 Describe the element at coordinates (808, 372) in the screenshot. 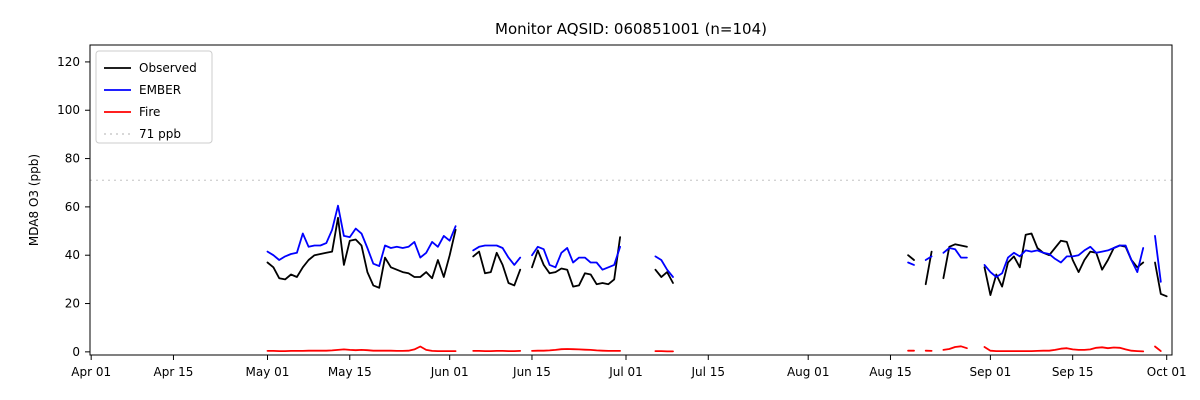

I see `x-tick-label: Aug 01` at that location.